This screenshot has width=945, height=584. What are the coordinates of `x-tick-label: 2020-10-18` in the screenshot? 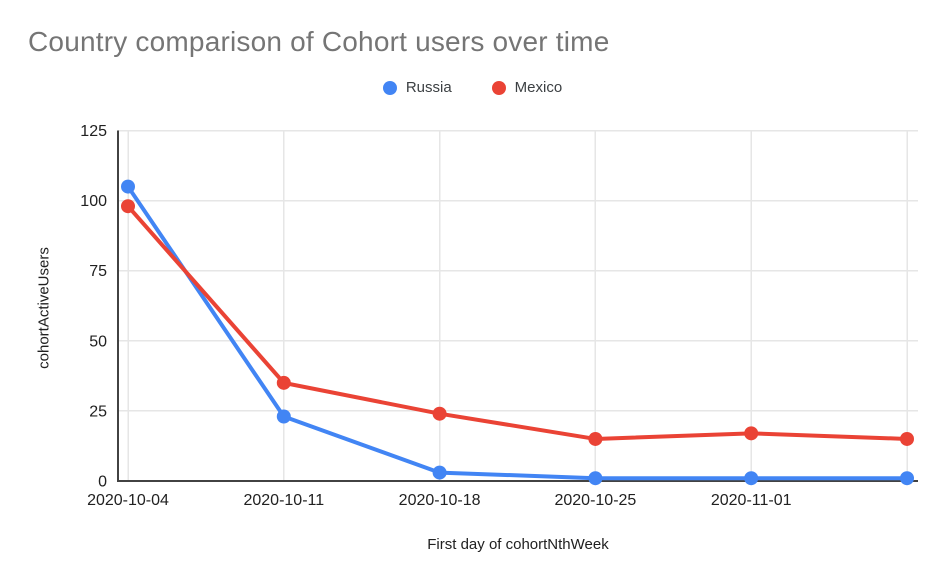 It's located at (440, 500).